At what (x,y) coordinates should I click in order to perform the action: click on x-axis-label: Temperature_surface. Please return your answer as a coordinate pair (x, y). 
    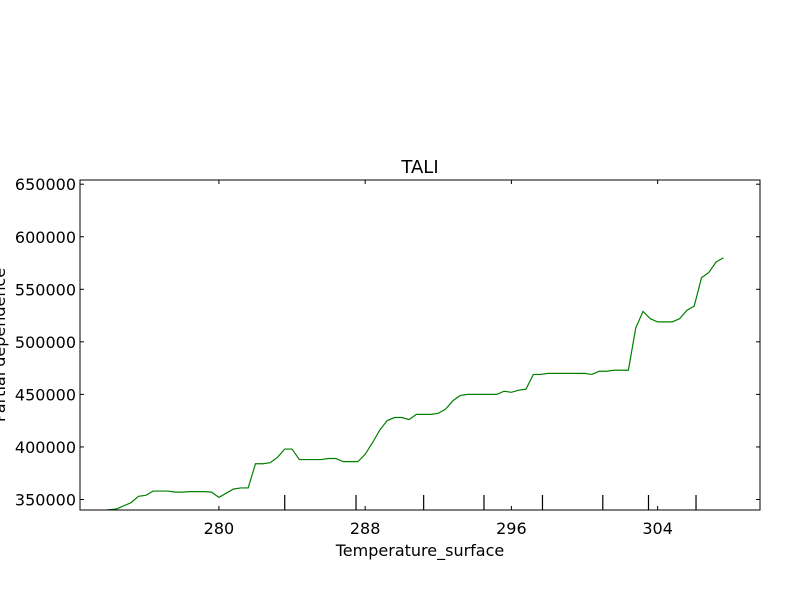
    Looking at the image, I should click on (419, 551).